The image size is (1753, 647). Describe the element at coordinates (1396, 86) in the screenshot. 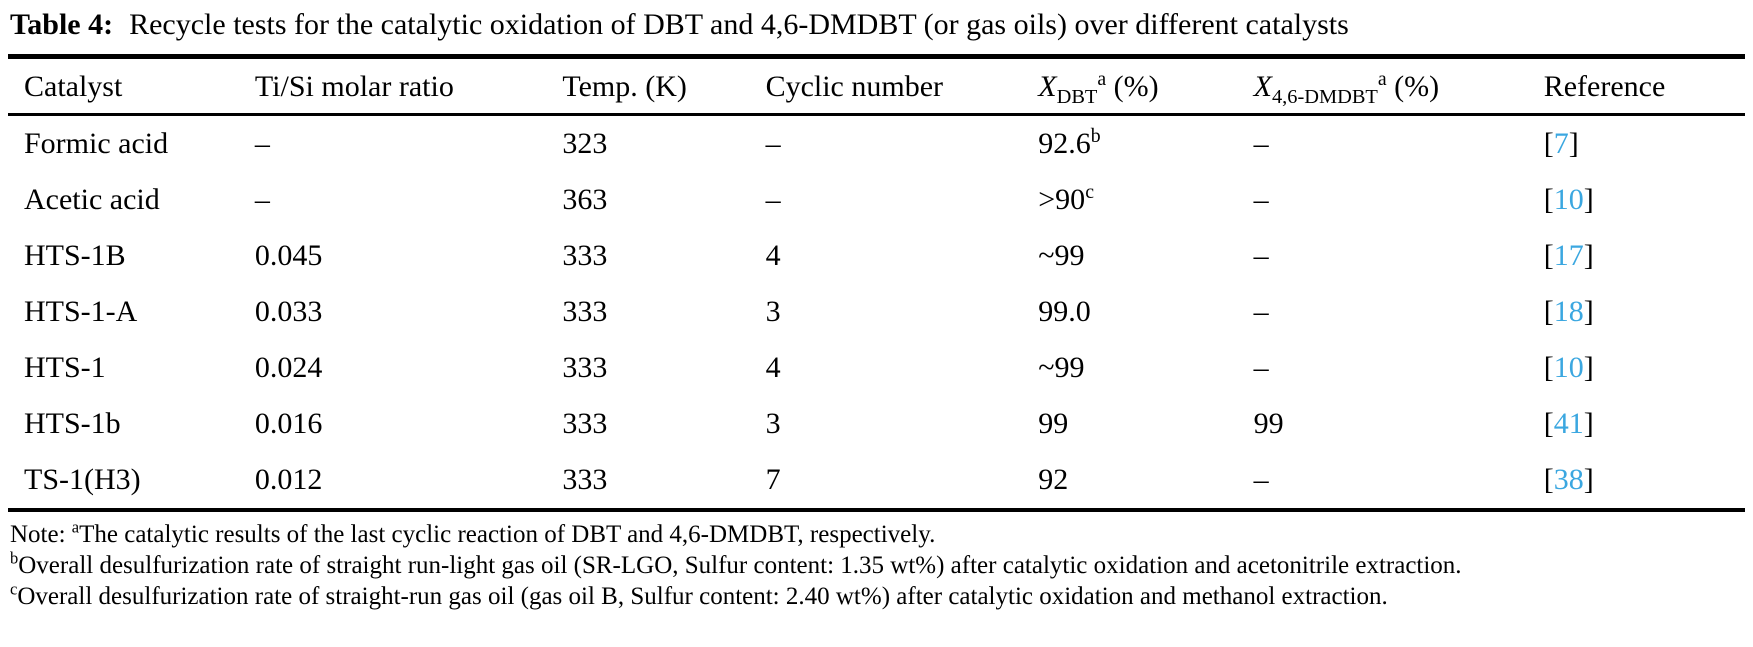

I see `col-header-x-dmdbt: X4,6-DMDBTa (%)` at that location.